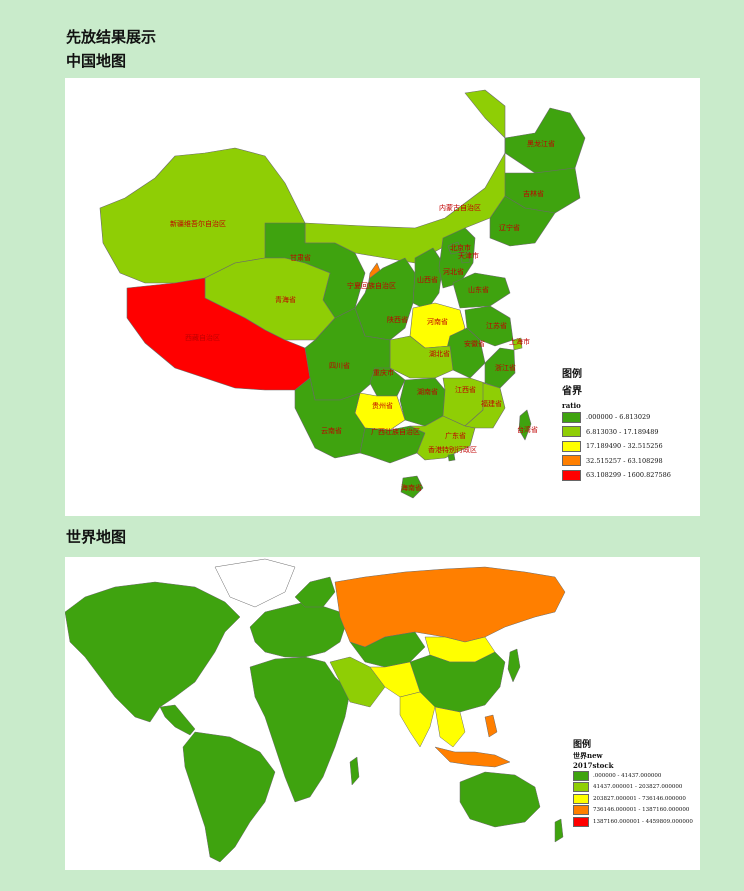 Image resolution: width=744 pixels, height=891 pixels. Describe the element at coordinates (395, 431) in the screenshot. I see `label-guangxi: 广西壮族自治区` at that location.